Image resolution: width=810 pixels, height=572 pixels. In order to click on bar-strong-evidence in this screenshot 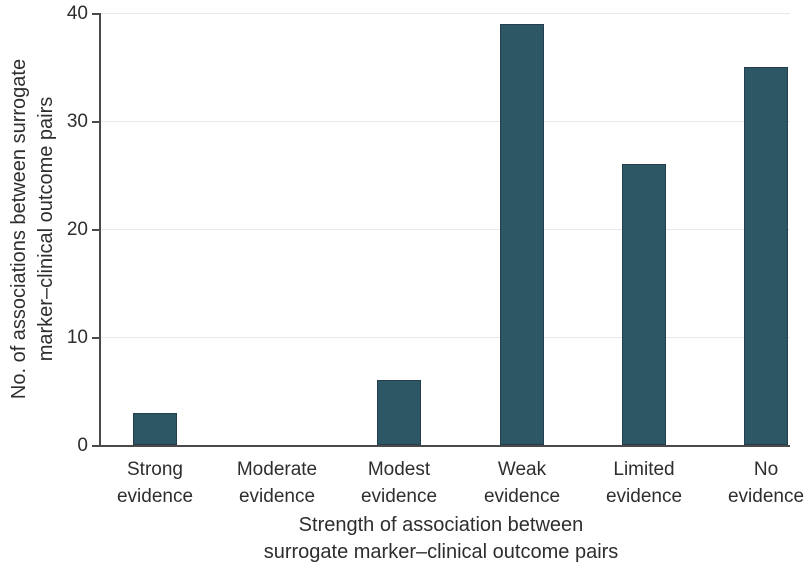, I will do `click(155, 429)`.